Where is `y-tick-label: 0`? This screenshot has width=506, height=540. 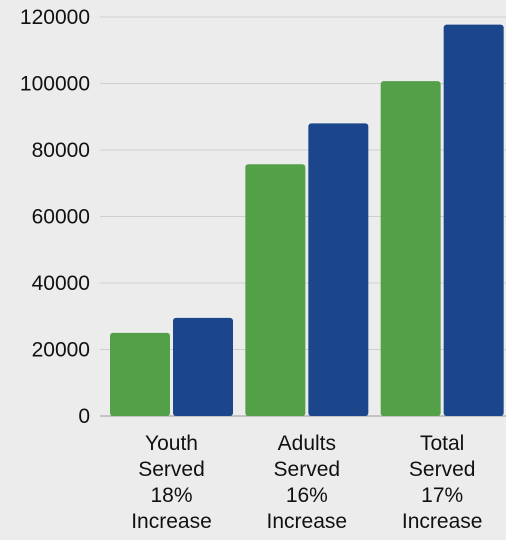
y-tick-label: 0 is located at coordinates (84, 416).